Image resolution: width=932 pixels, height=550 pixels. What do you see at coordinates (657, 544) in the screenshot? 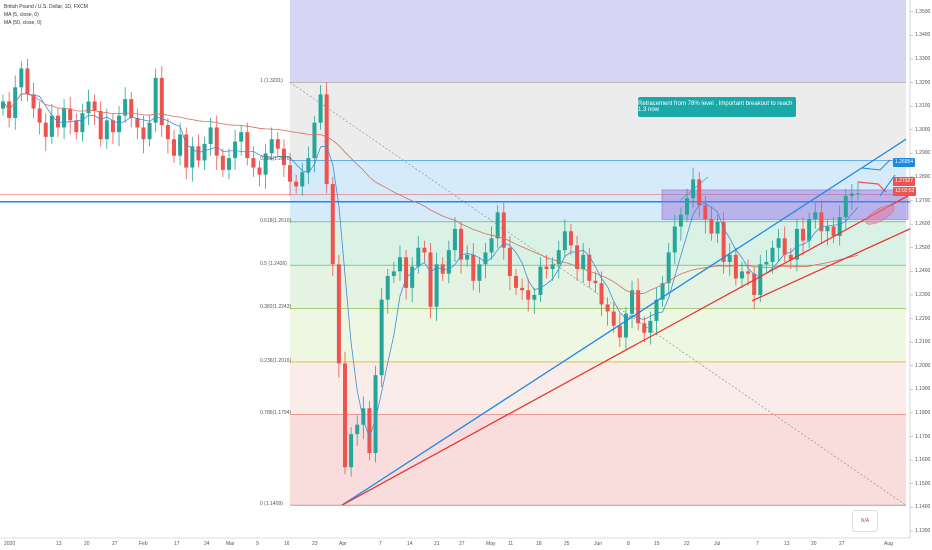
I see `x-tick-label: 15` at bounding box center [657, 544].